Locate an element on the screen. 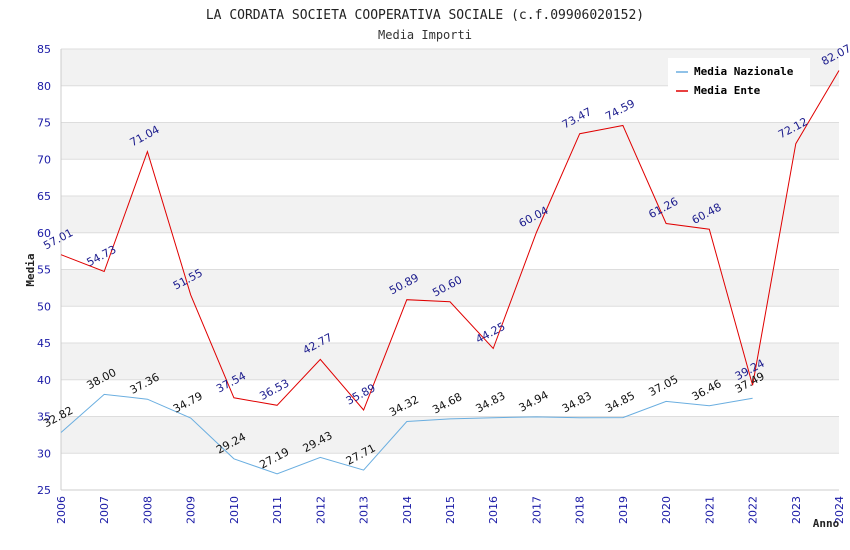 The width and height of the screenshot is (850, 550). x-tick-2024: 2024 is located at coordinates (839, 510).